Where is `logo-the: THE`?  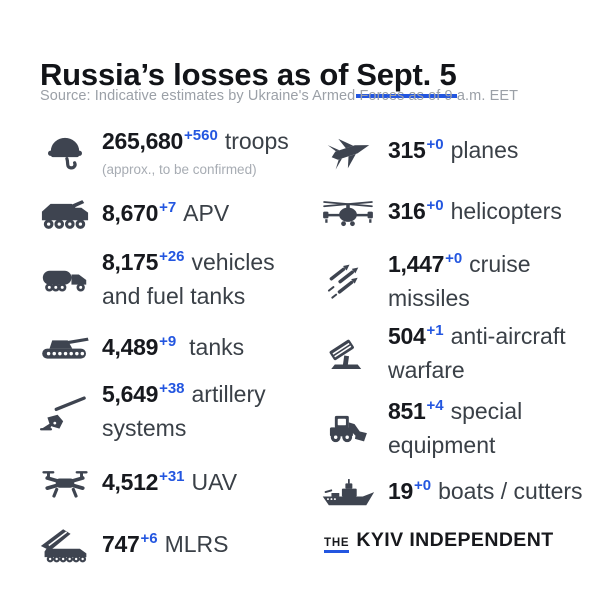
logo-the: THE is located at coordinates (337, 545).